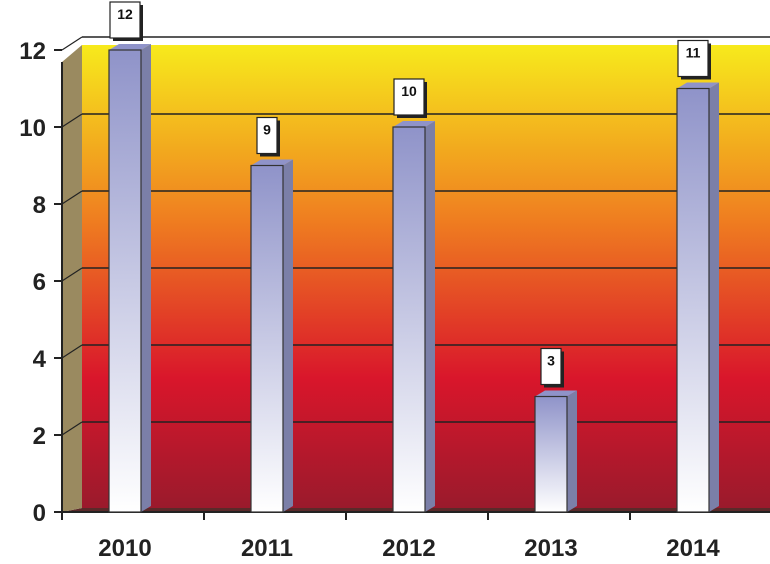 The width and height of the screenshot is (770, 564). What do you see at coordinates (267, 130) in the screenshot?
I see `data-label: 9` at bounding box center [267, 130].